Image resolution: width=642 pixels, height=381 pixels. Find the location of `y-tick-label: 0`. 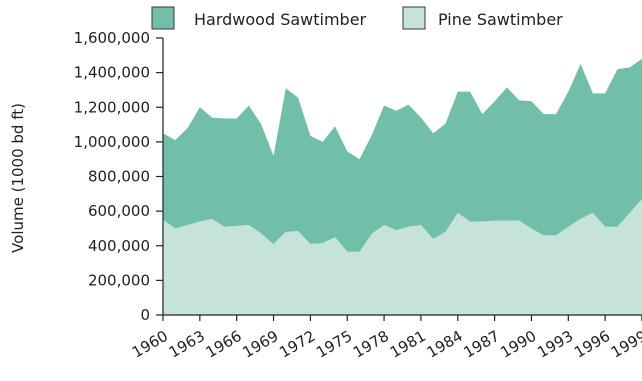

y-tick-label: 0 is located at coordinates (145, 315).